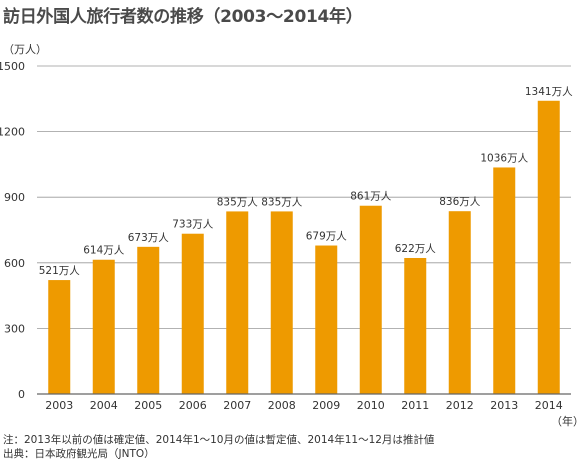 The width and height of the screenshot is (584, 461). What do you see at coordinates (416, 249) in the screenshot?
I see `data-label: 622万人` at bounding box center [416, 249].